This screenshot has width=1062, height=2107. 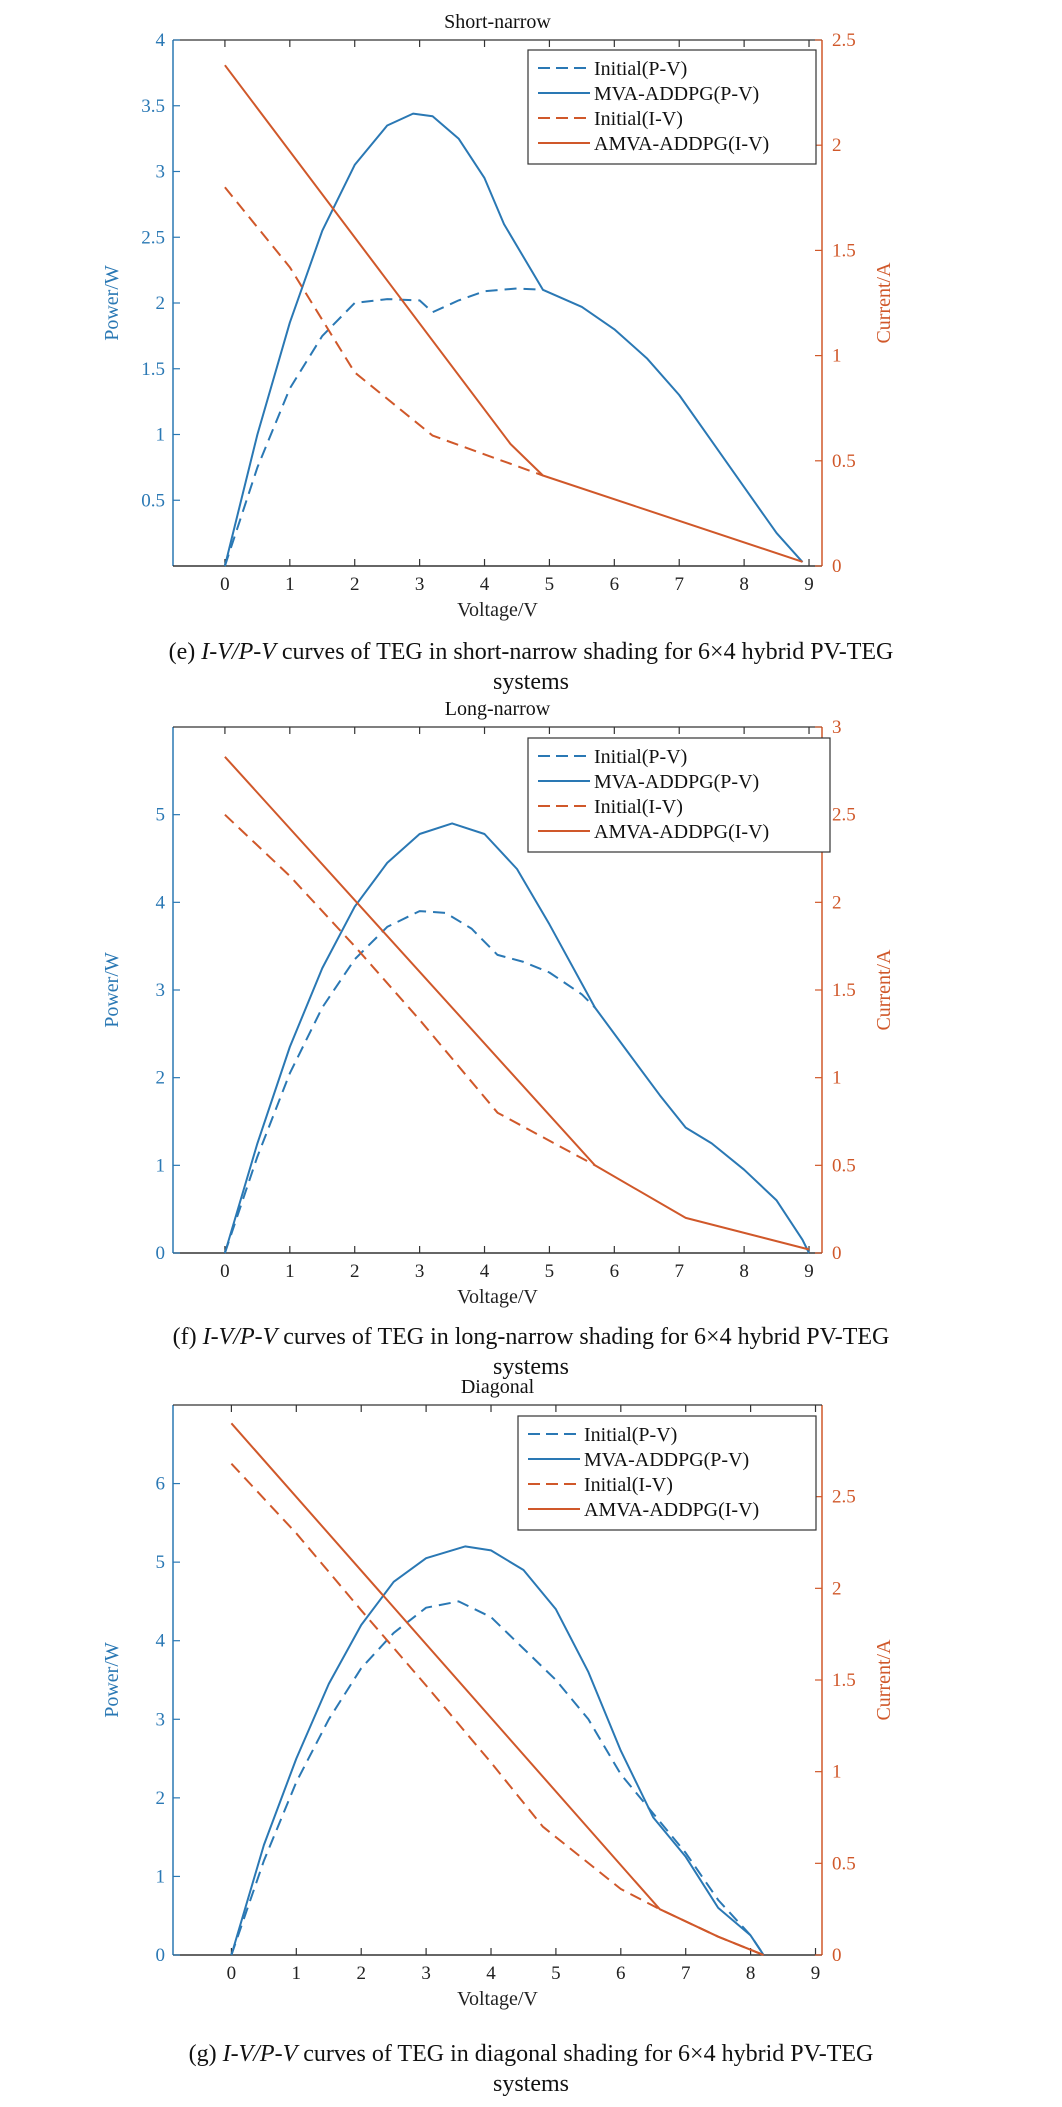 I want to click on x-tick-label: 6, so click(x=615, y=584).